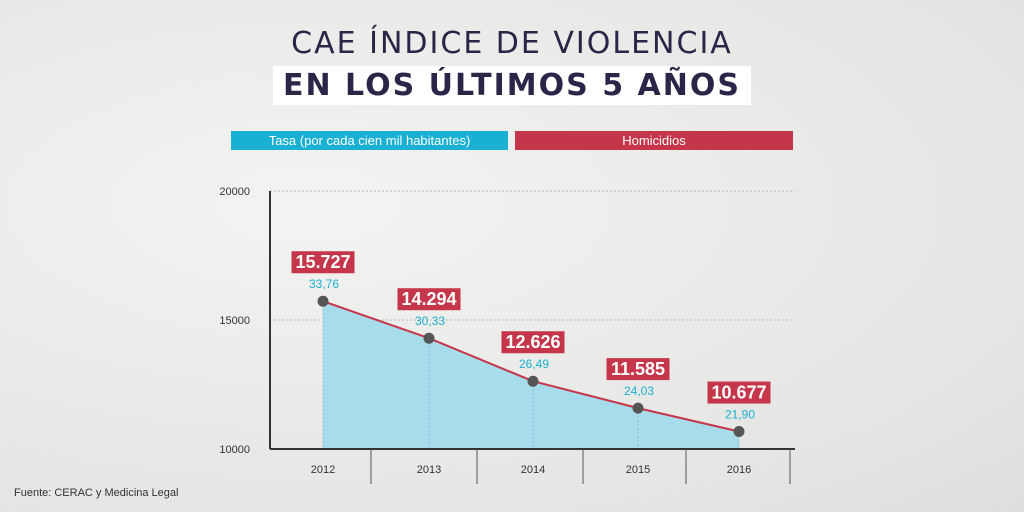 The image size is (1024, 512). I want to click on homicidios-label-2012: 15.727, so click(322, 262).